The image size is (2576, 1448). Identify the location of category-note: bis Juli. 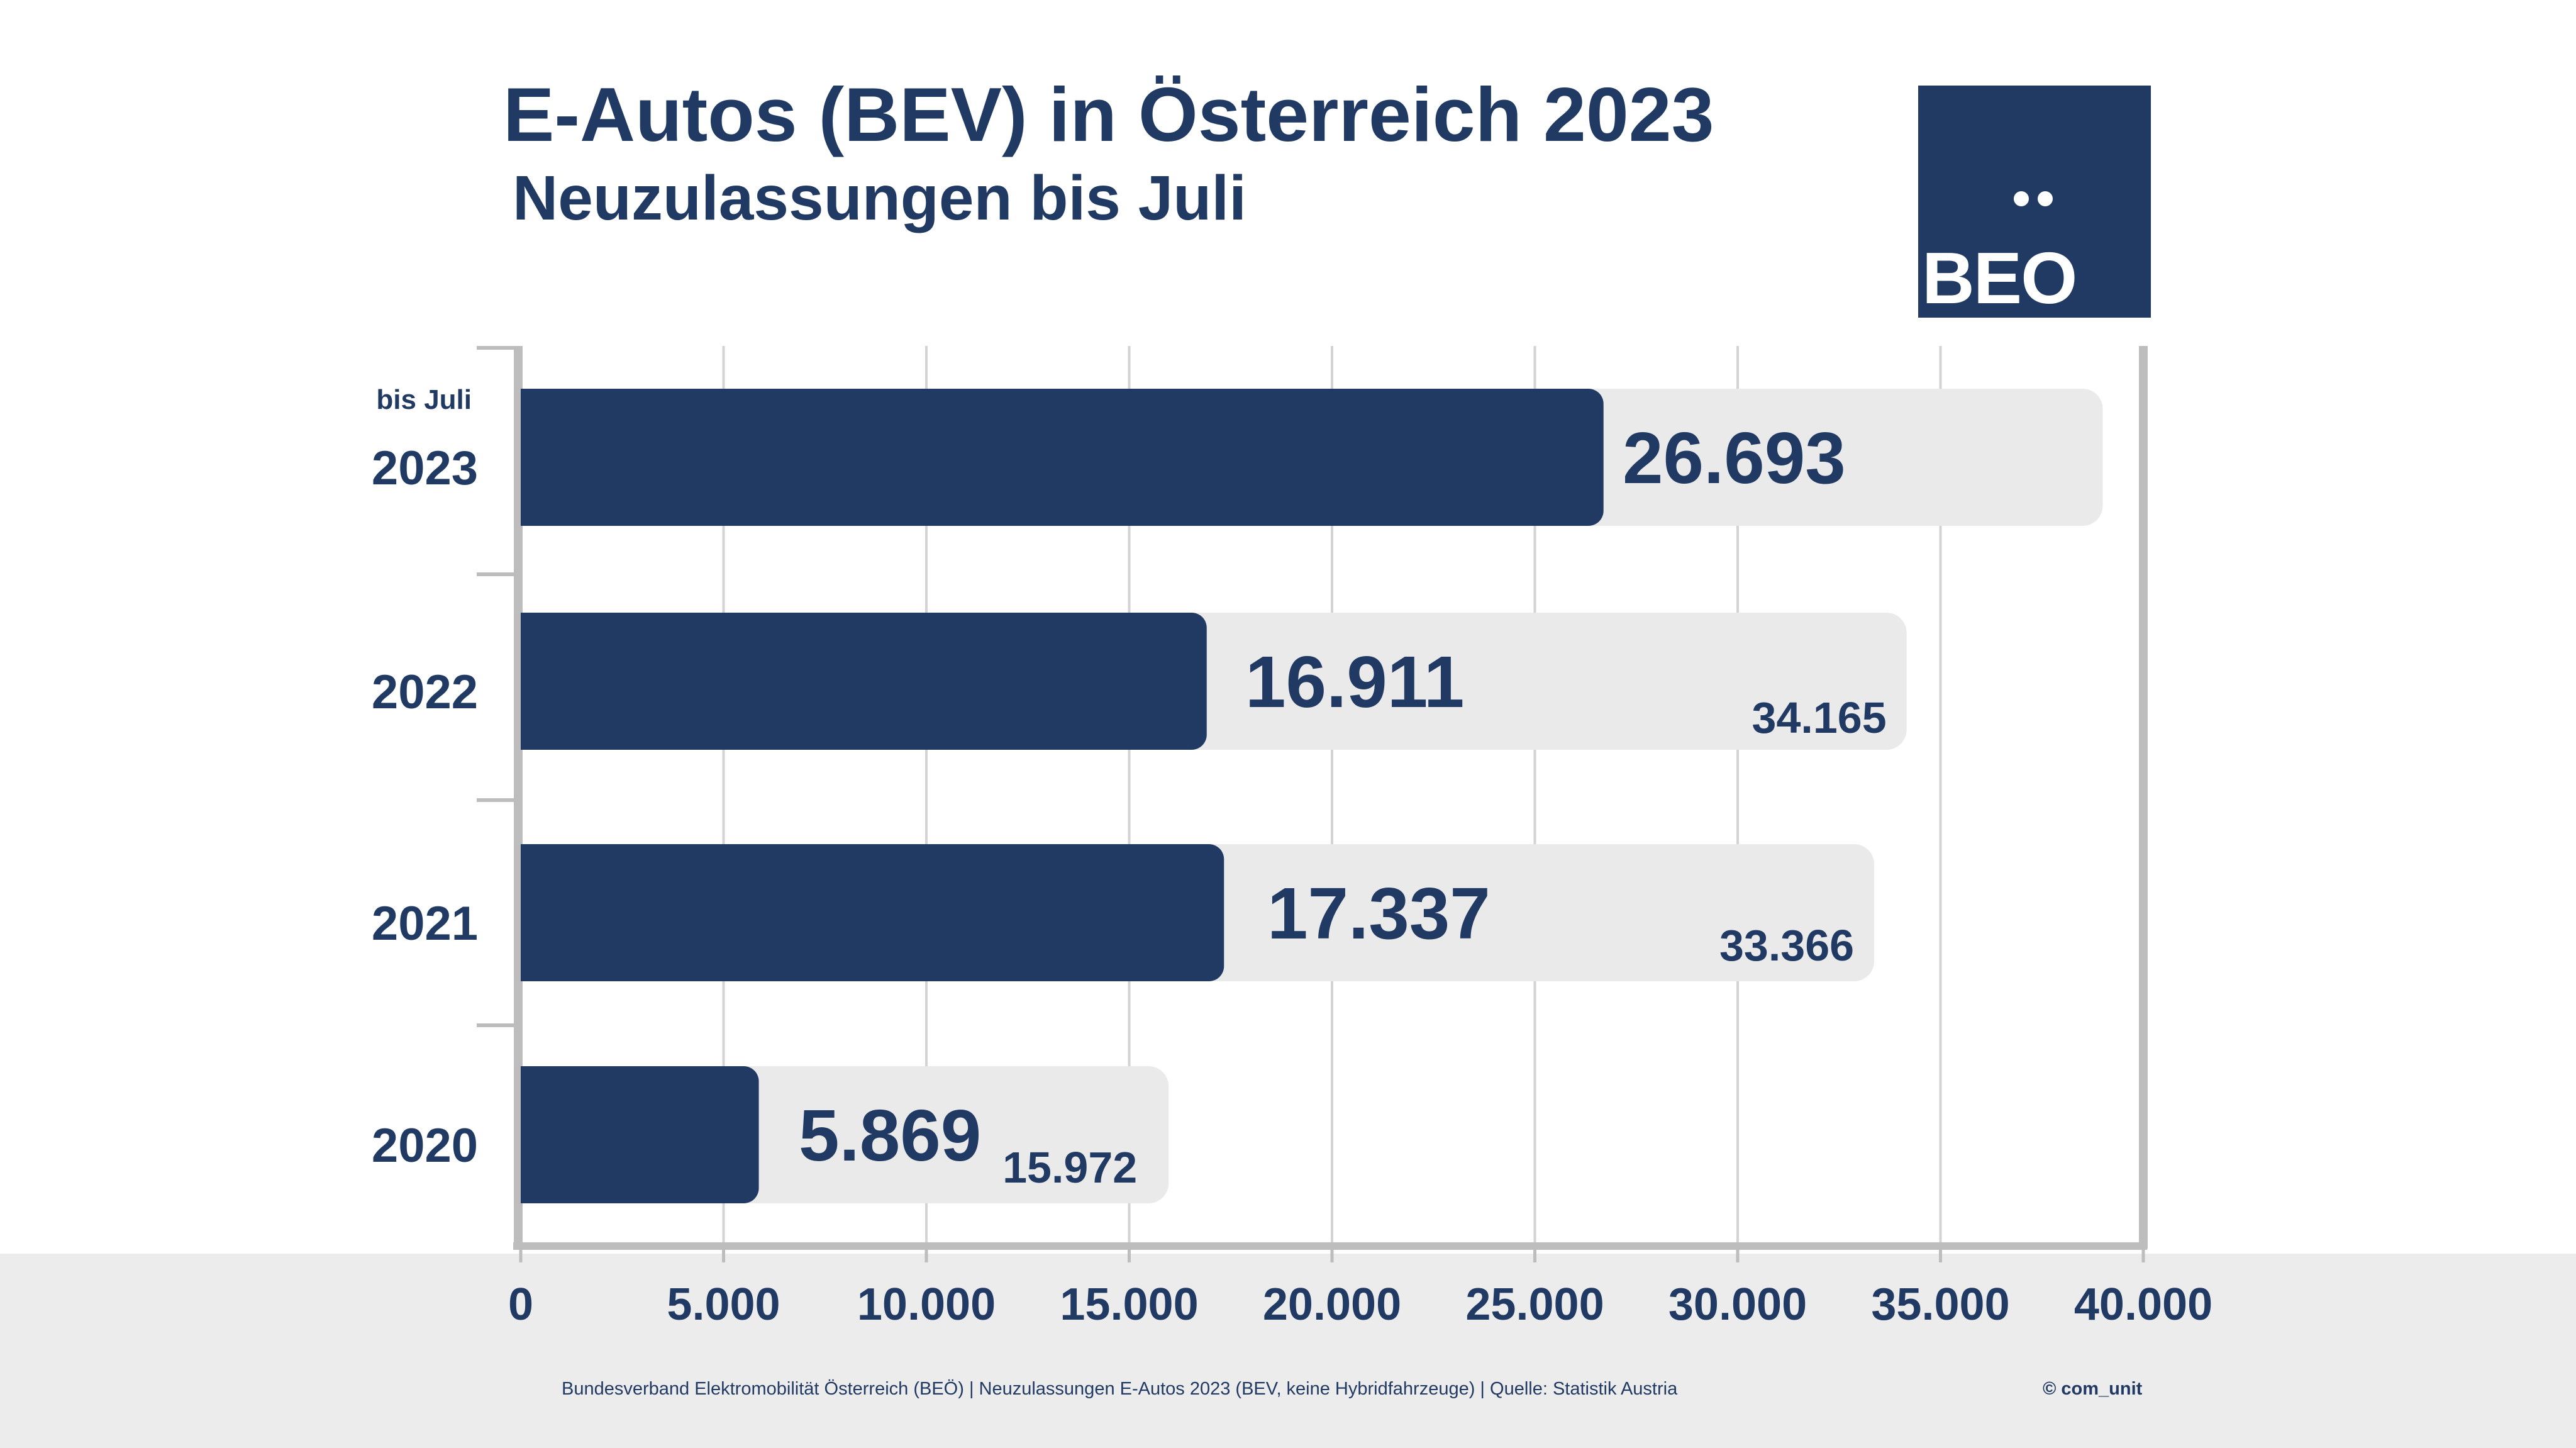
(424, 399).